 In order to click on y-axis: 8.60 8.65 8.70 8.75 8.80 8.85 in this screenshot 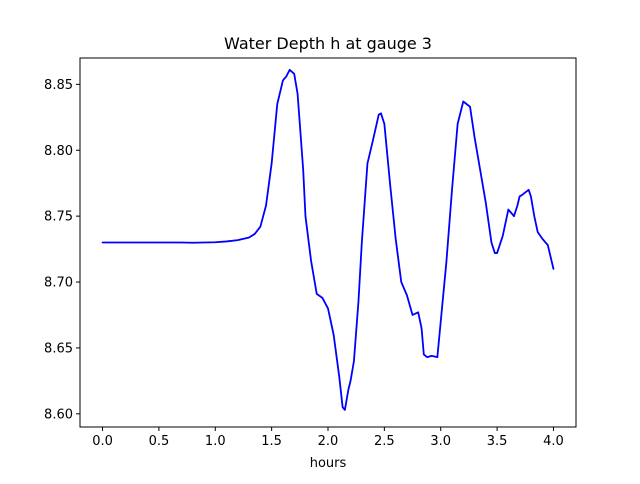, I will do `click(62, 250)`.